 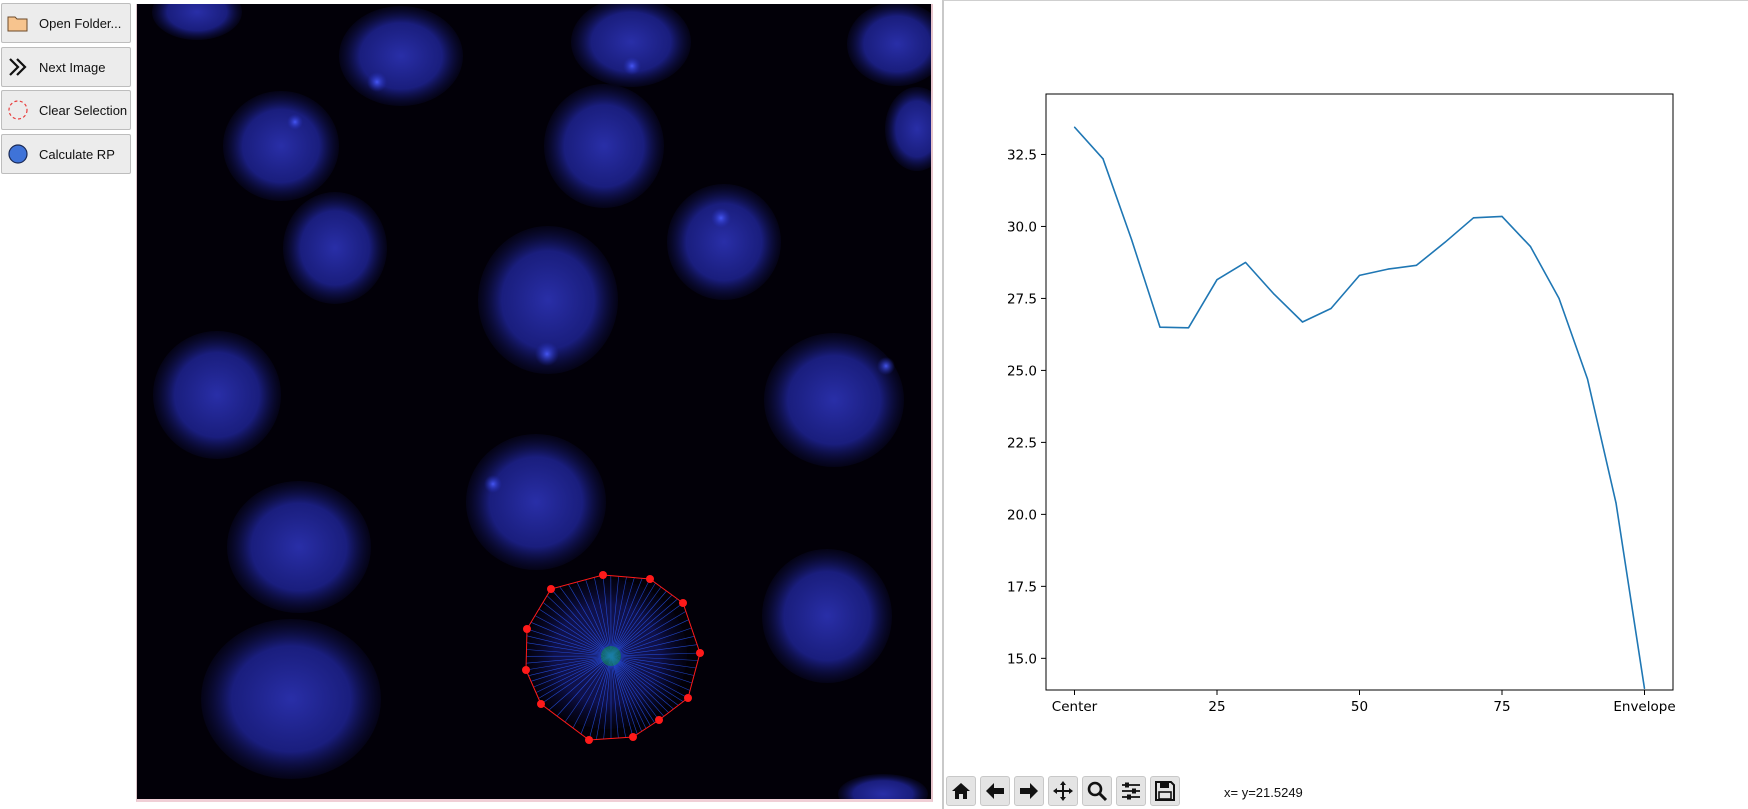 What do you see at coordinates (995, 791) in the screenshot?
I see `back-button` at bounding box center [995, 791].